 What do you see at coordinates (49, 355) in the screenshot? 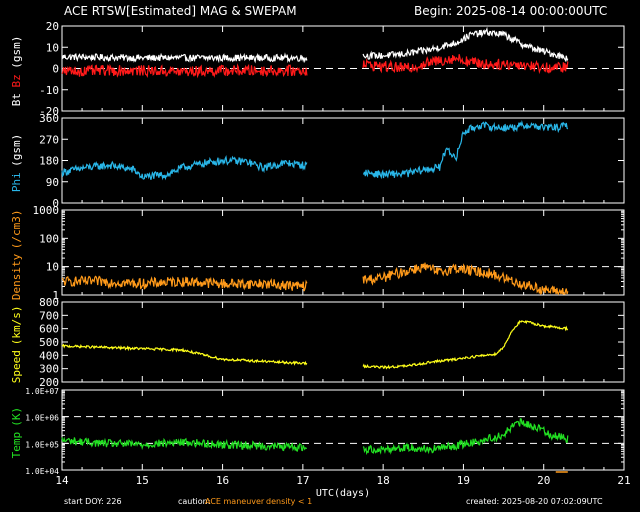
I see `speed-ytick-label: 400` at bounding box center [49, 355].